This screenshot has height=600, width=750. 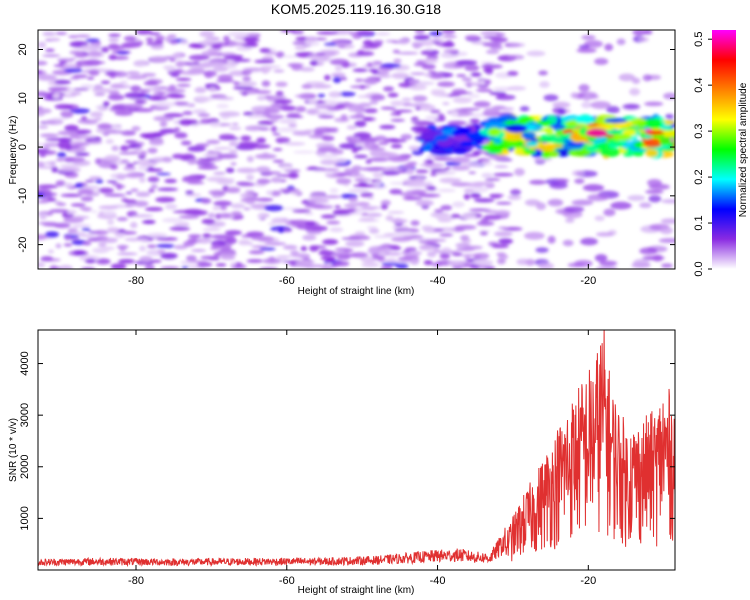 I want to click on colorbar-gradient, so click(x=724, y=149).